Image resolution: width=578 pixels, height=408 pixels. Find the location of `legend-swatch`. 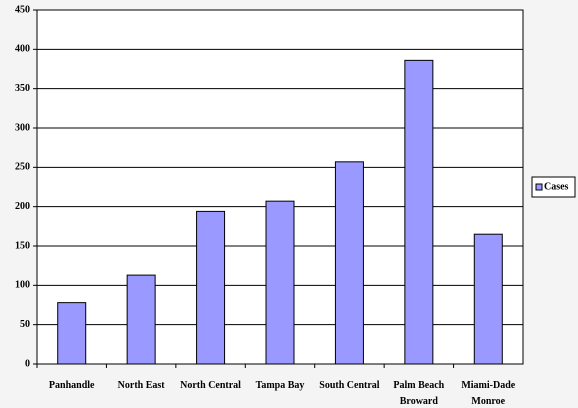

legend-swatch is located at coordinates (539, 187).